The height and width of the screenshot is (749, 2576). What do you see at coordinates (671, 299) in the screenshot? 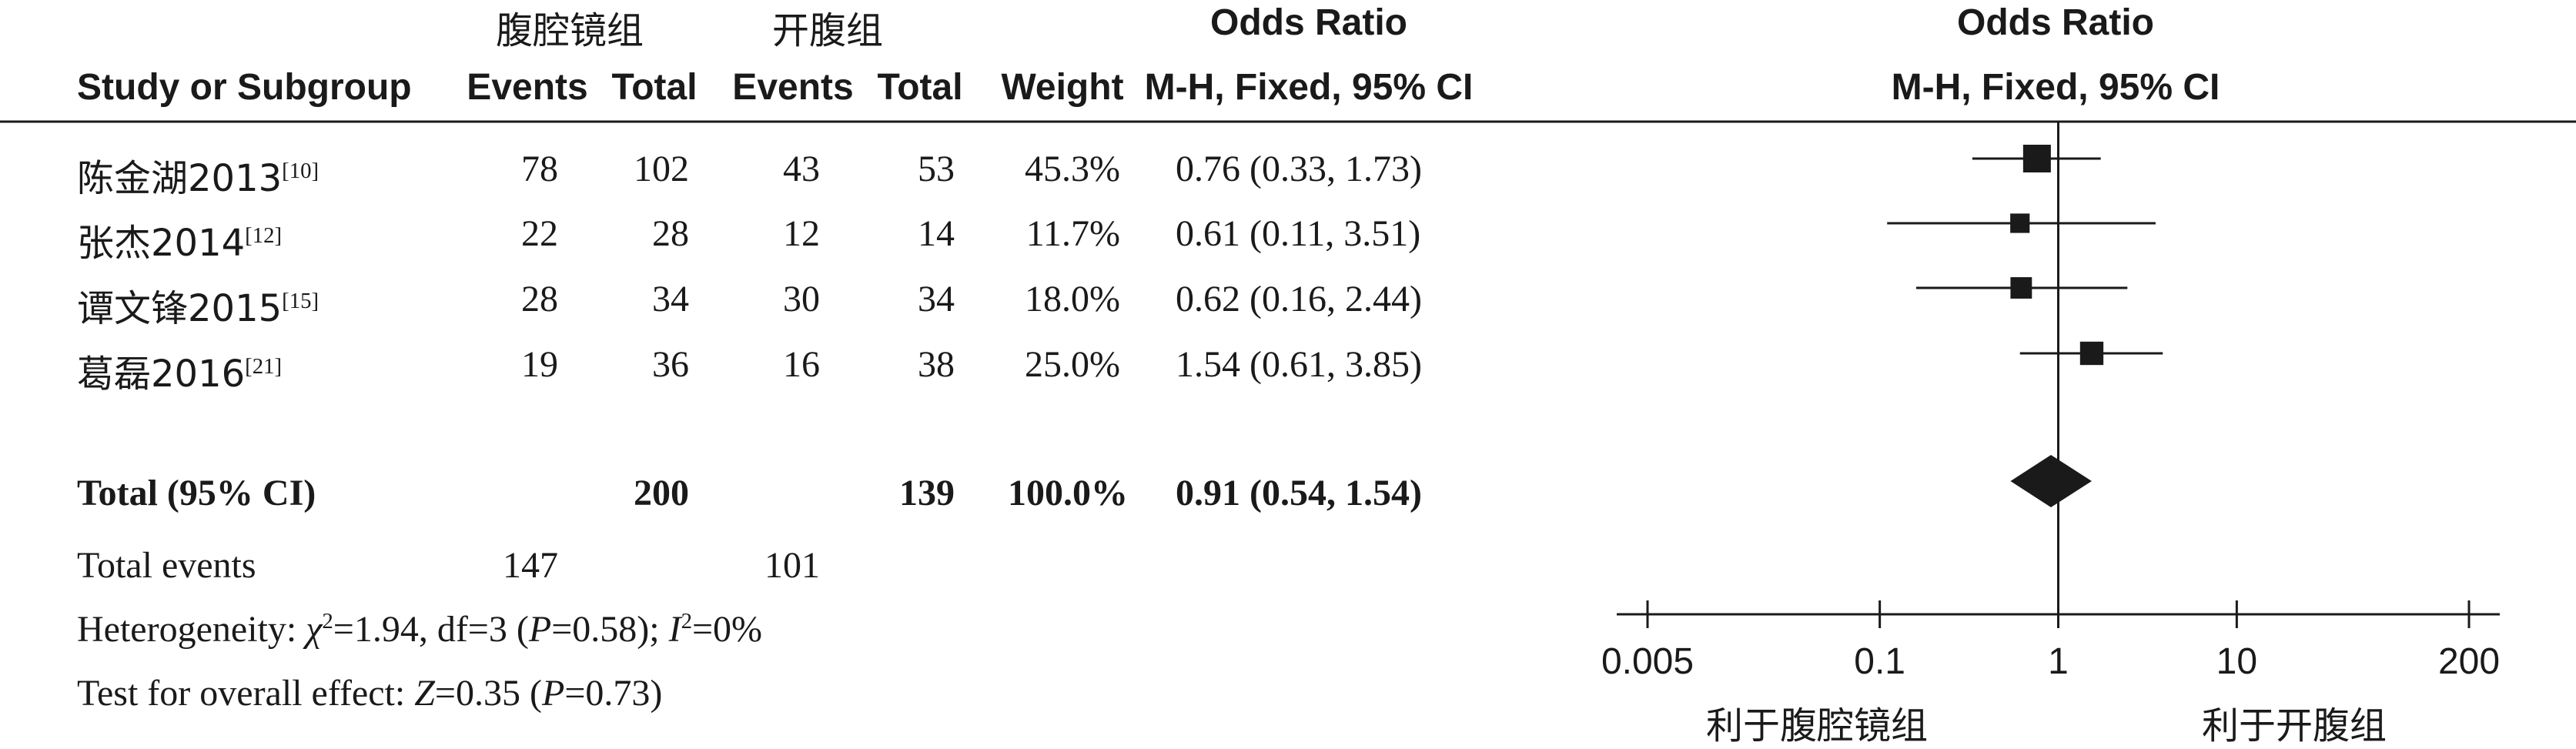
I see `exp-total-cell: 34` at bounding box center [671, 299].